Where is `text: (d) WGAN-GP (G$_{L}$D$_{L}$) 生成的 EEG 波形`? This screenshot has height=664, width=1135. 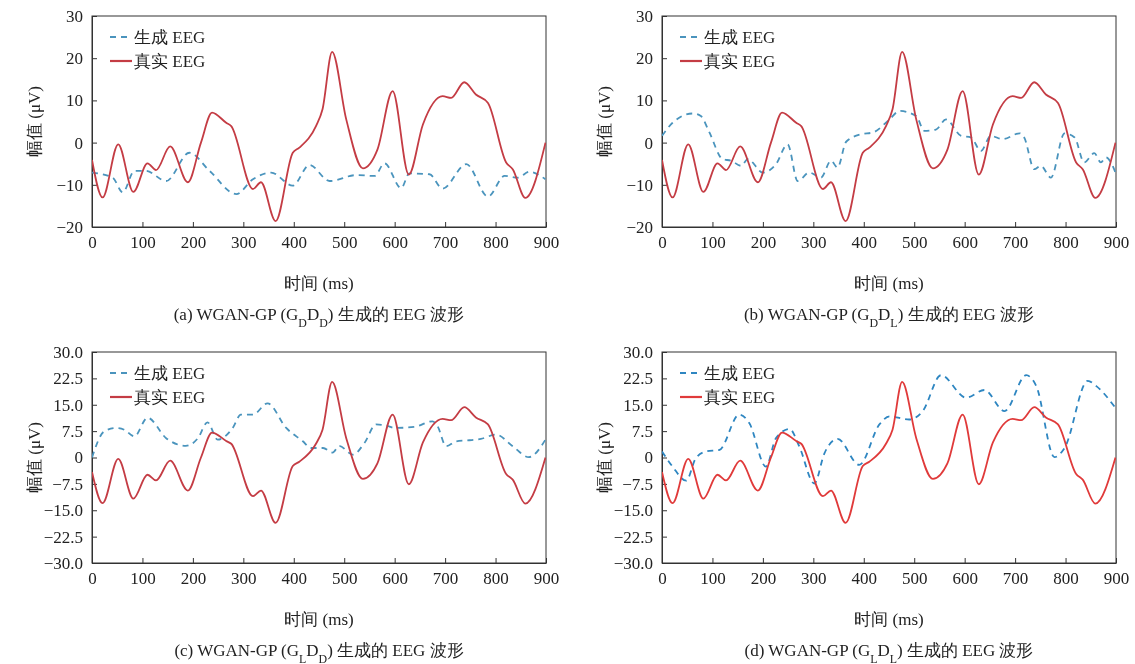 text: (d) WGAN-GP (G$_{L}$D$_{L}$) 生成的 EEG 波形 is located at coordinates (889, 652).